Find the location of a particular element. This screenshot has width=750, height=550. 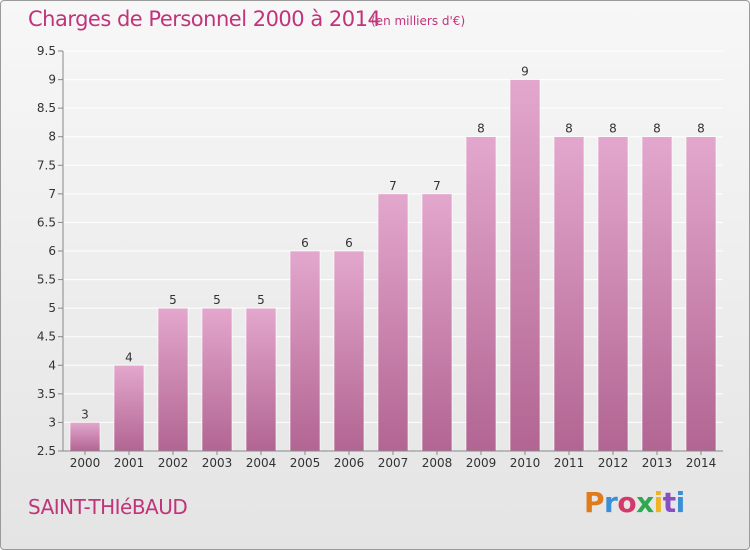

x-tick-label-2002: 2002 is located at coordinates (173, 463).